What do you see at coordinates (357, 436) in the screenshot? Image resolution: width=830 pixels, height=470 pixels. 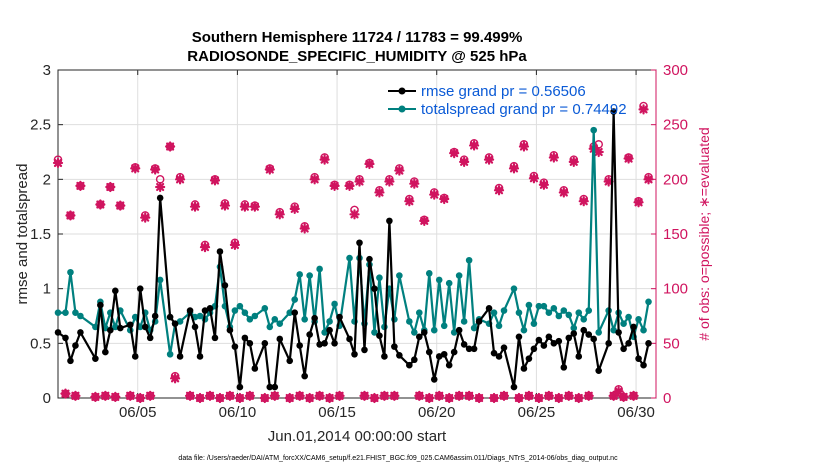 I see `x-axis-label: Jun.01,2014 00:00:00 start` at bounding box center [357, 436].